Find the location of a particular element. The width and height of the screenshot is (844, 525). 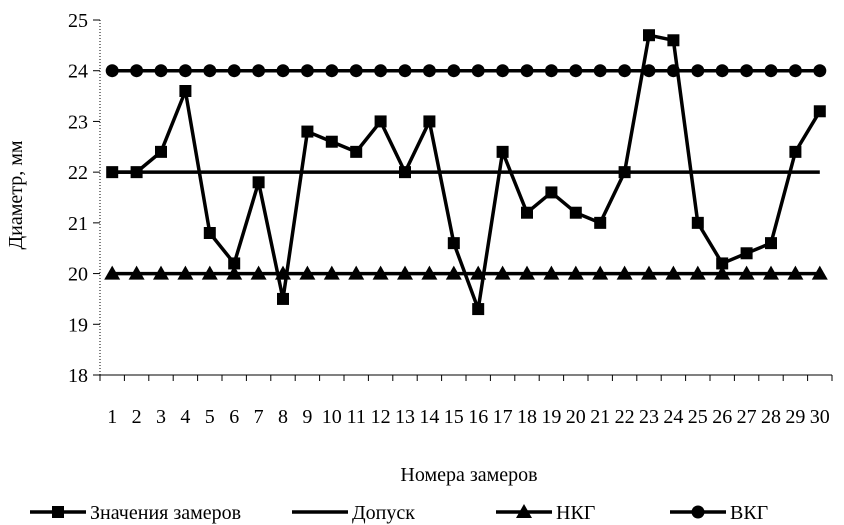

x-tick-label: 2 is located at coordinates (137, 417).